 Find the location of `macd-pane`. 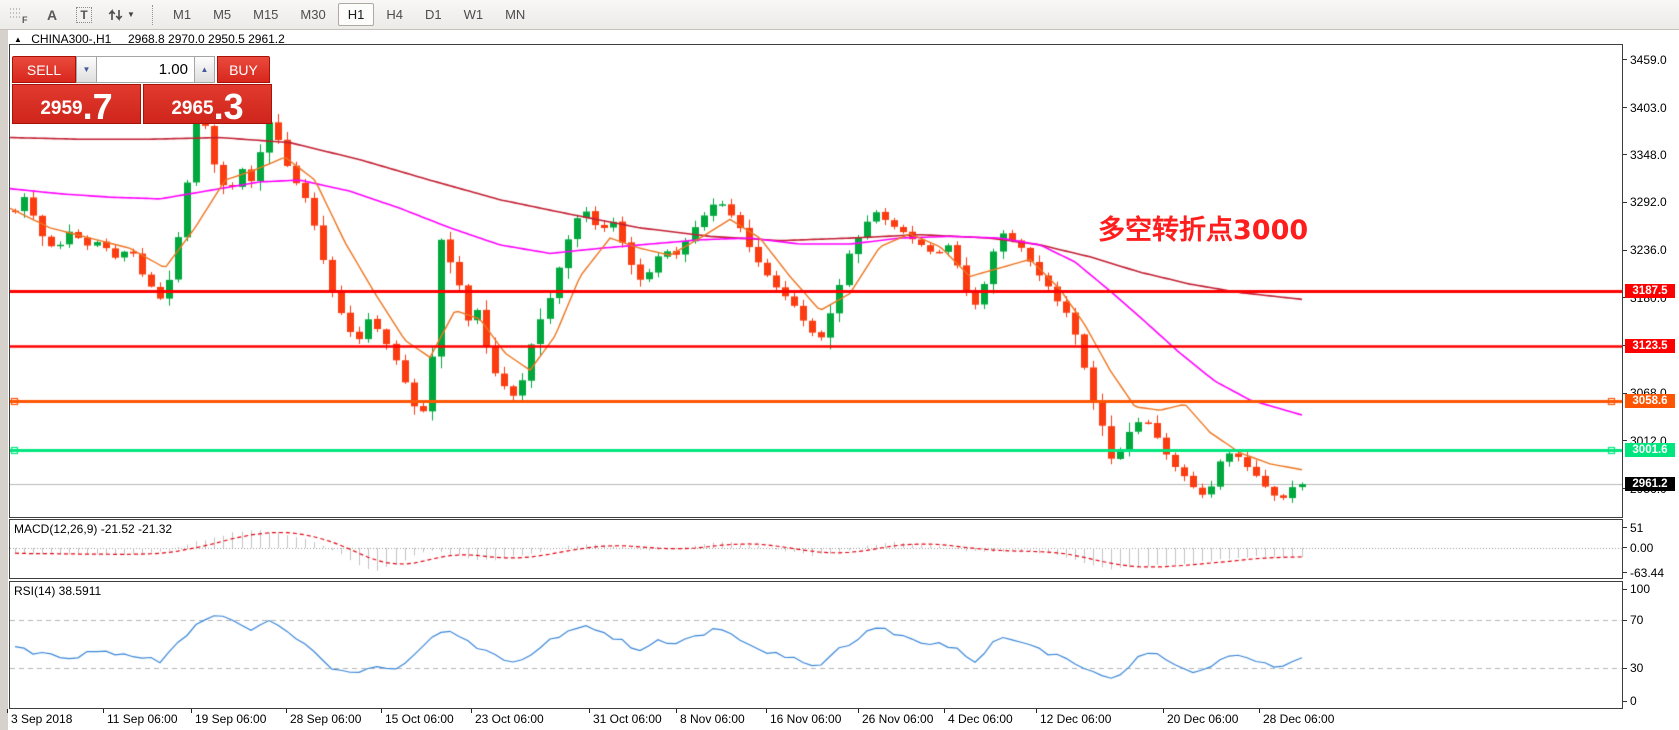

macd-pane is located at coordinates (816, 549).